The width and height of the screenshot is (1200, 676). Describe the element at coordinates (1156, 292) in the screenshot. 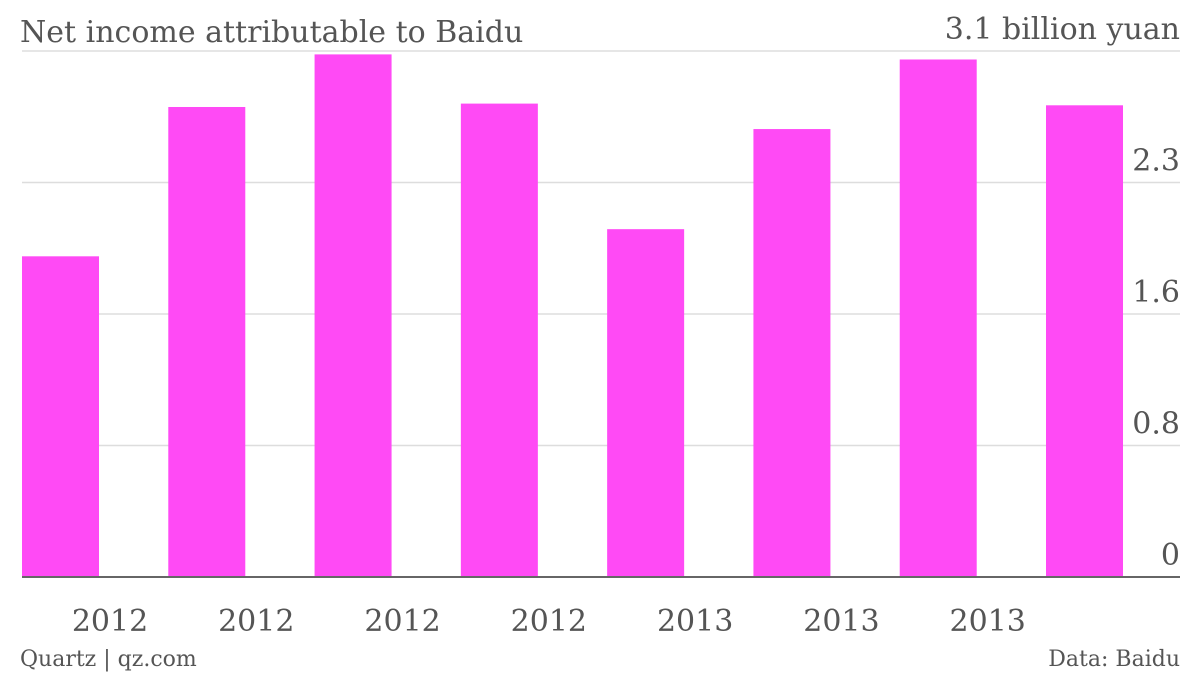

I see `y-tick-label: 1.6` at that location.